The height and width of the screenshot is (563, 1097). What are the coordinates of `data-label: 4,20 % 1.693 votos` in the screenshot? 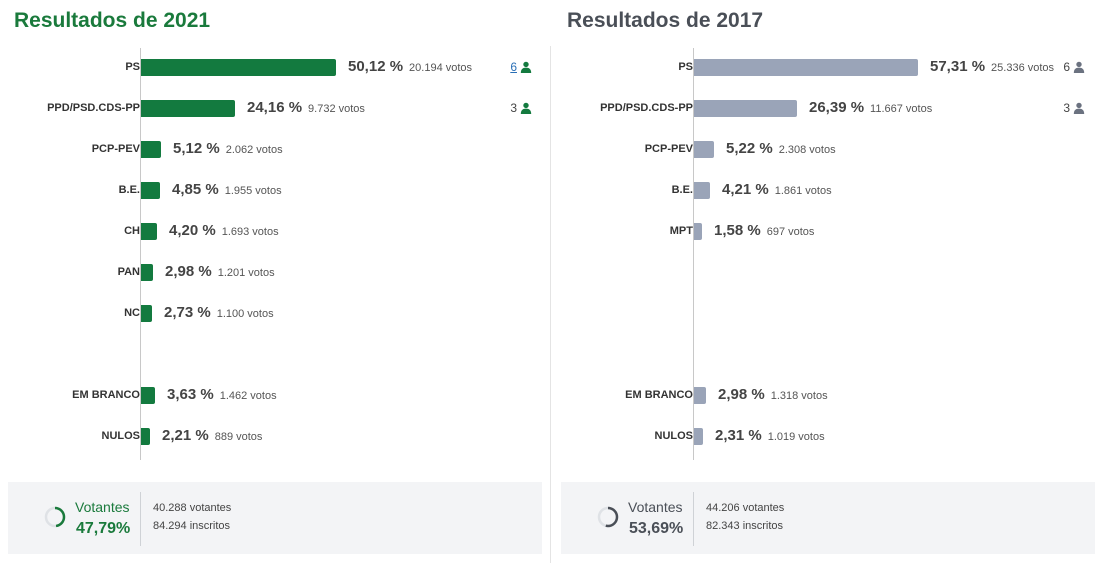 It's located at (224, 231).